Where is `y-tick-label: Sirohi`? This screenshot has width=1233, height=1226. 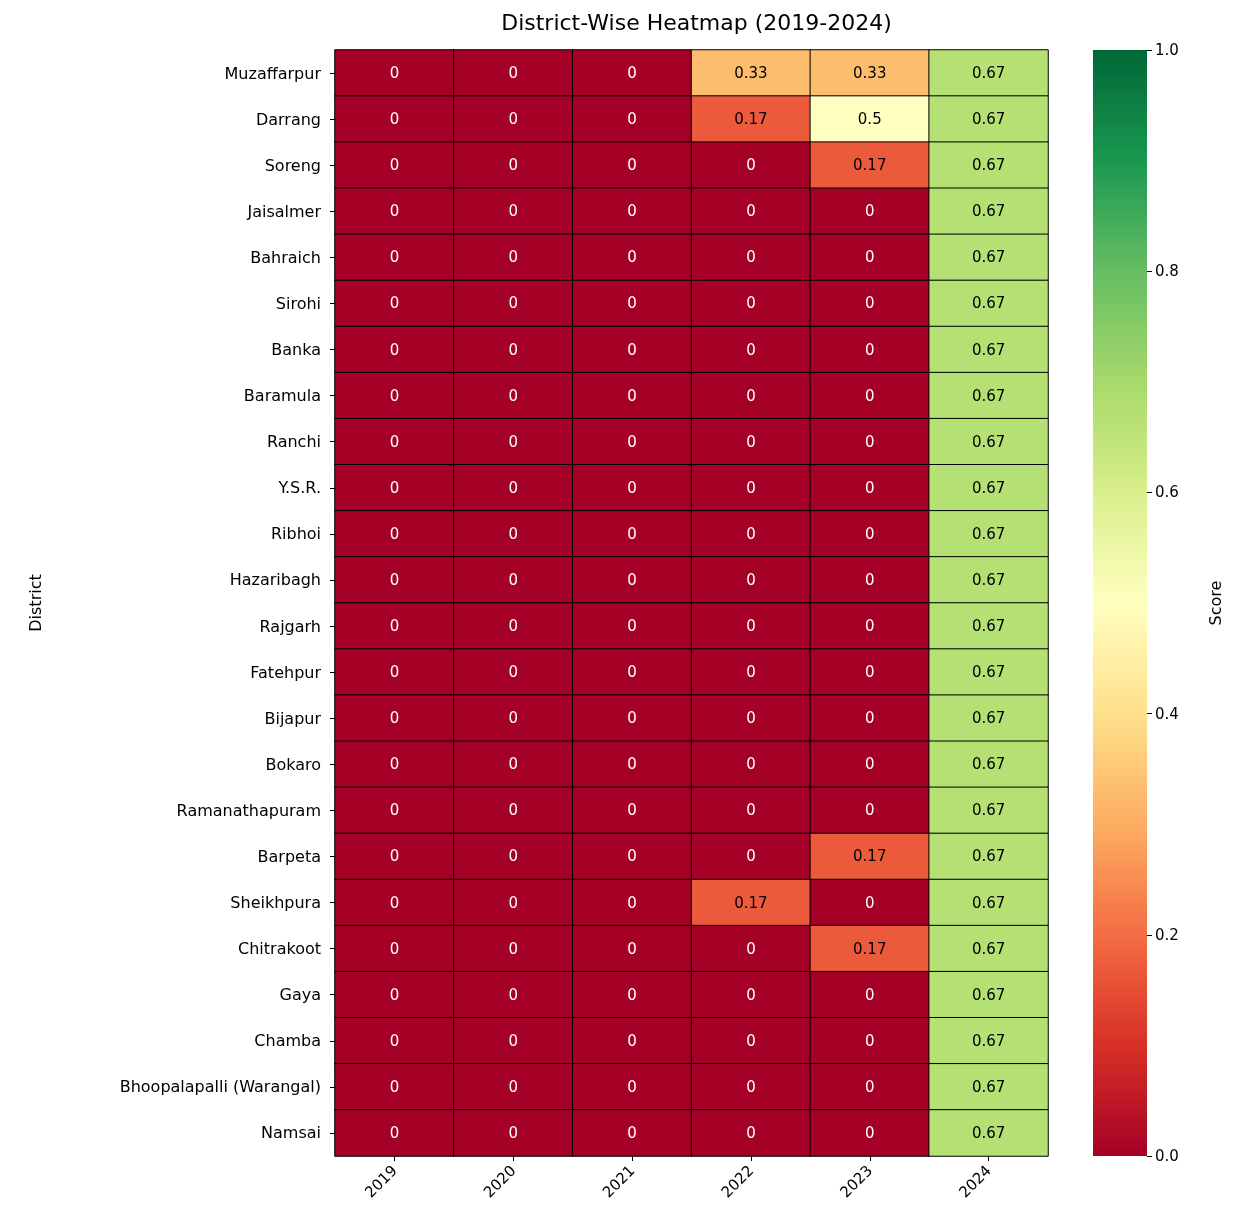
y-tick-label: Sirohi is located at coordinates (298, 303).